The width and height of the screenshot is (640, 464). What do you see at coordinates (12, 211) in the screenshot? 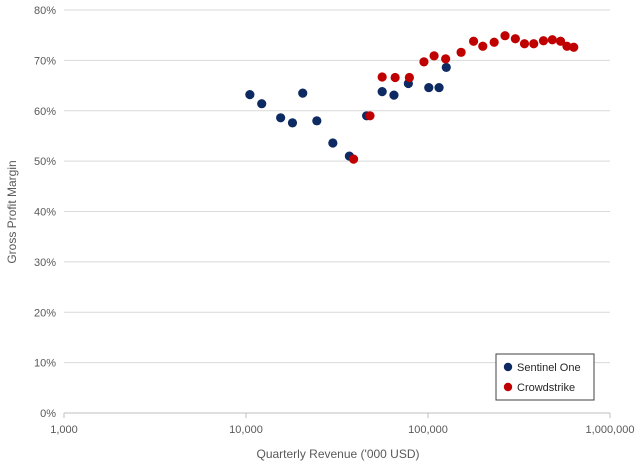
I see `y-axis-title: Gross Profit Margin` at bounding box center [12, 211].